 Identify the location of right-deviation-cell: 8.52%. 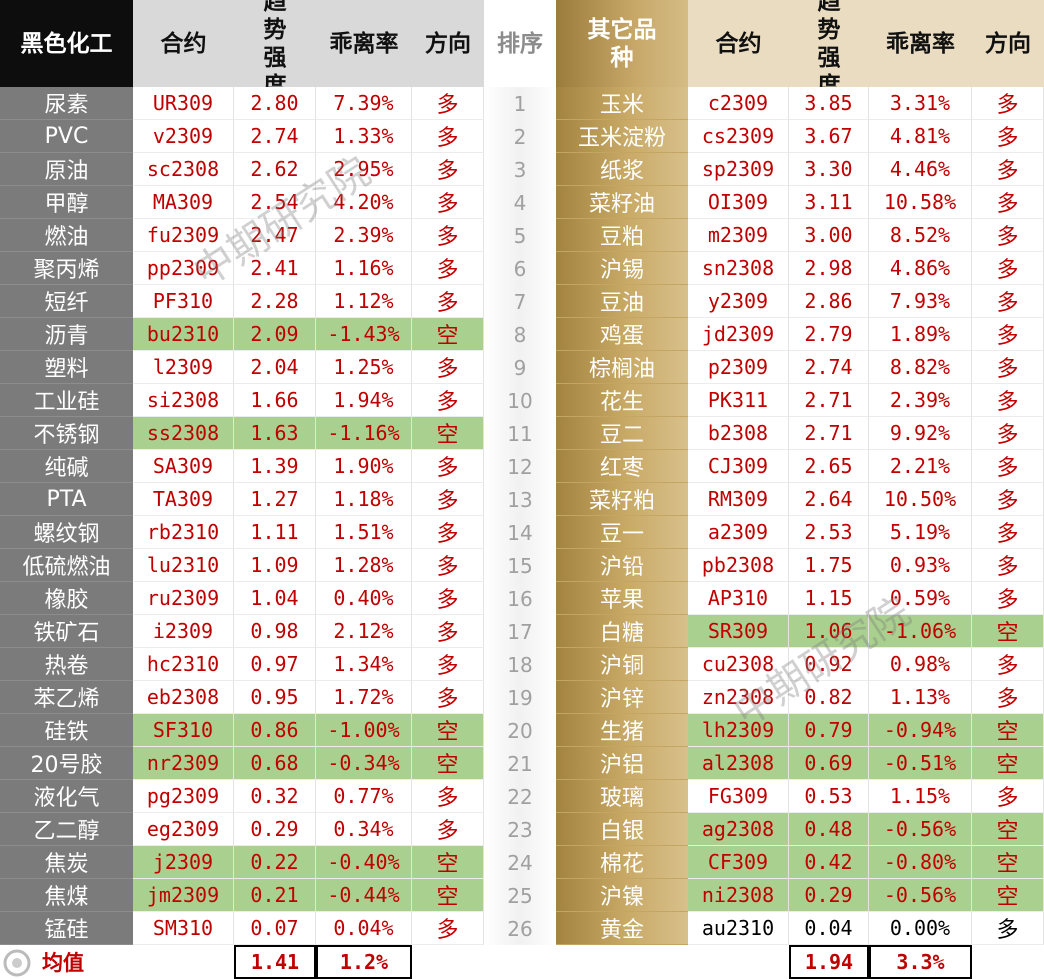
(920, 235).